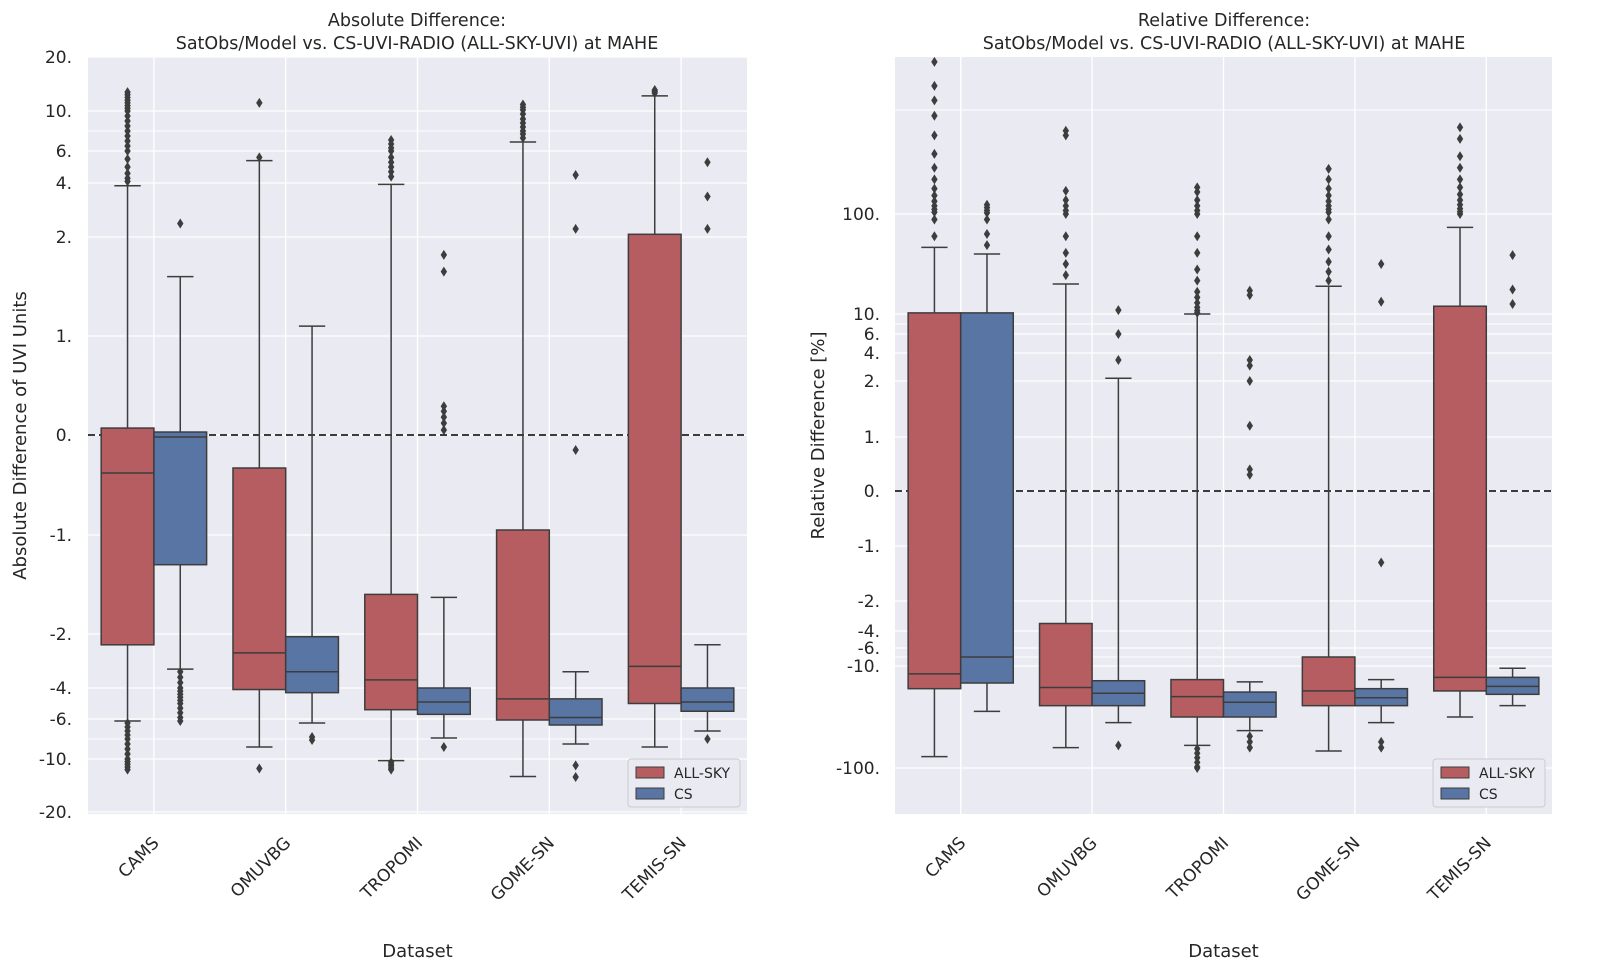 The image size is (1615, 970). I want to click on y-tick-label: 0., so click(872, 492).